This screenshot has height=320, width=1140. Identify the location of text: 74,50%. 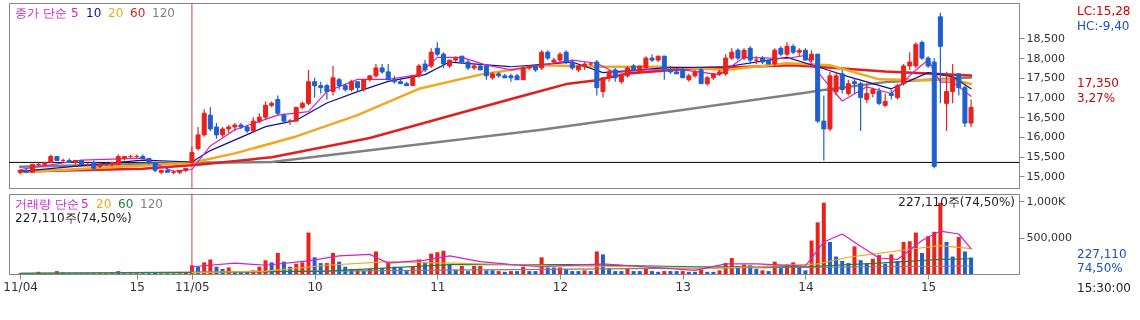
(1100, 268).